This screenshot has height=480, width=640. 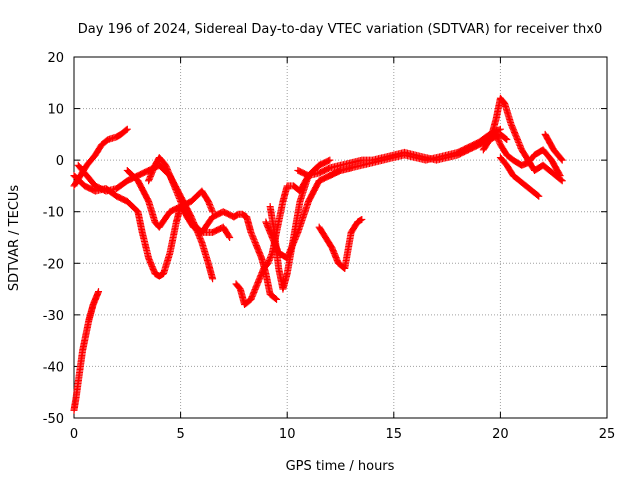 I want to click on y-tick-label: -40, so click(x=53, y=367).